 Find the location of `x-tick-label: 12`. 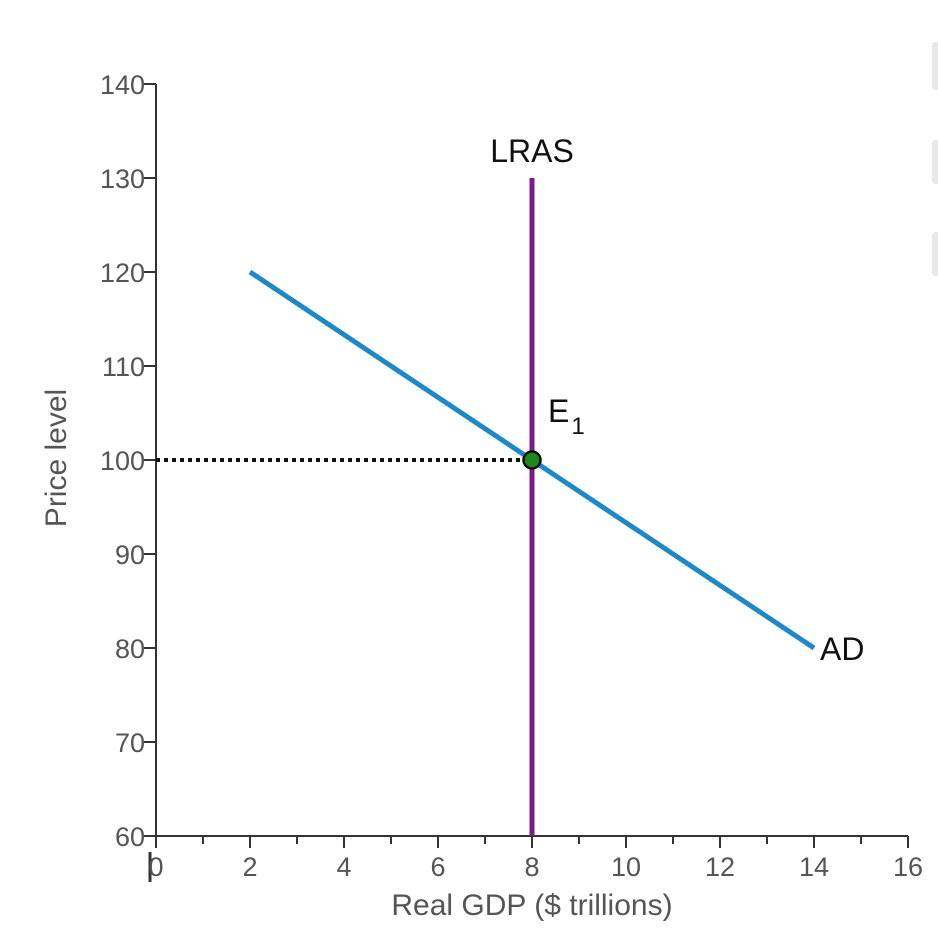

x-tick-label: 12 is located at coordinates (720, 867).